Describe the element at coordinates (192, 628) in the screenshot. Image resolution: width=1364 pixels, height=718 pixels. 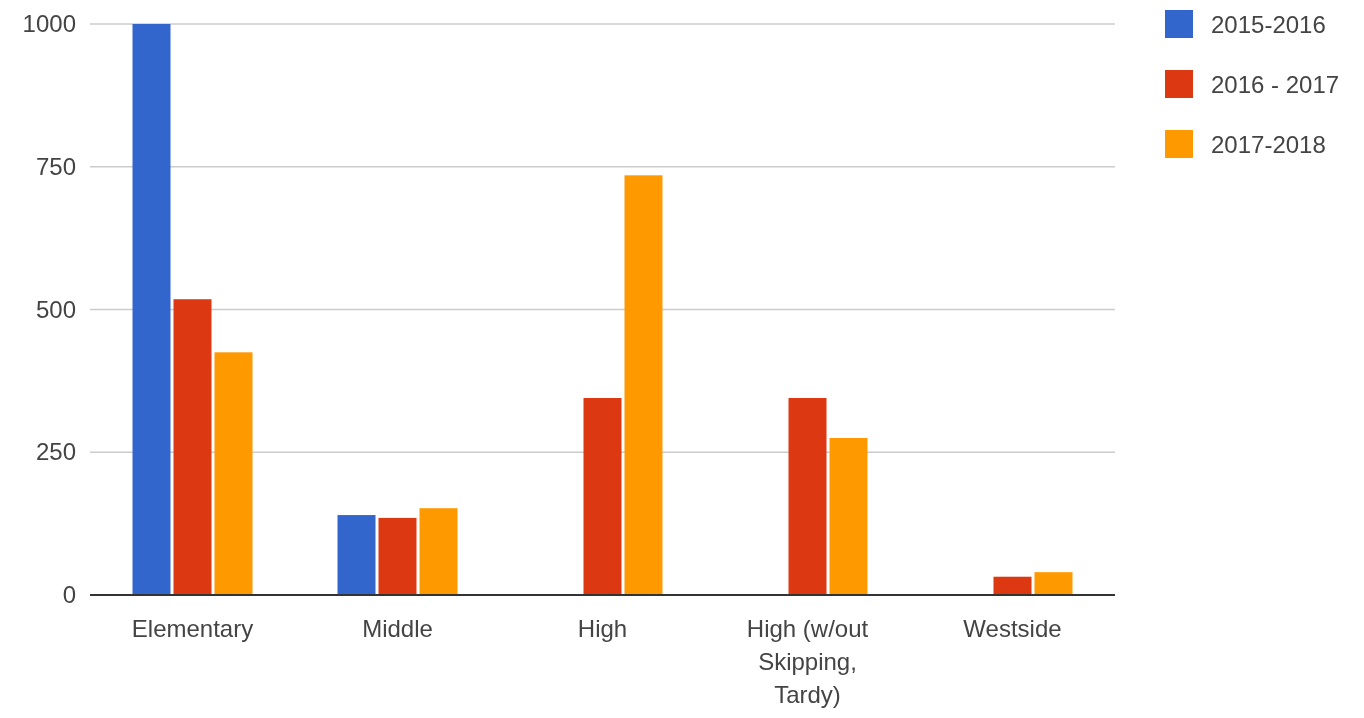
I see `x-tick-label: Elementary` at that location.